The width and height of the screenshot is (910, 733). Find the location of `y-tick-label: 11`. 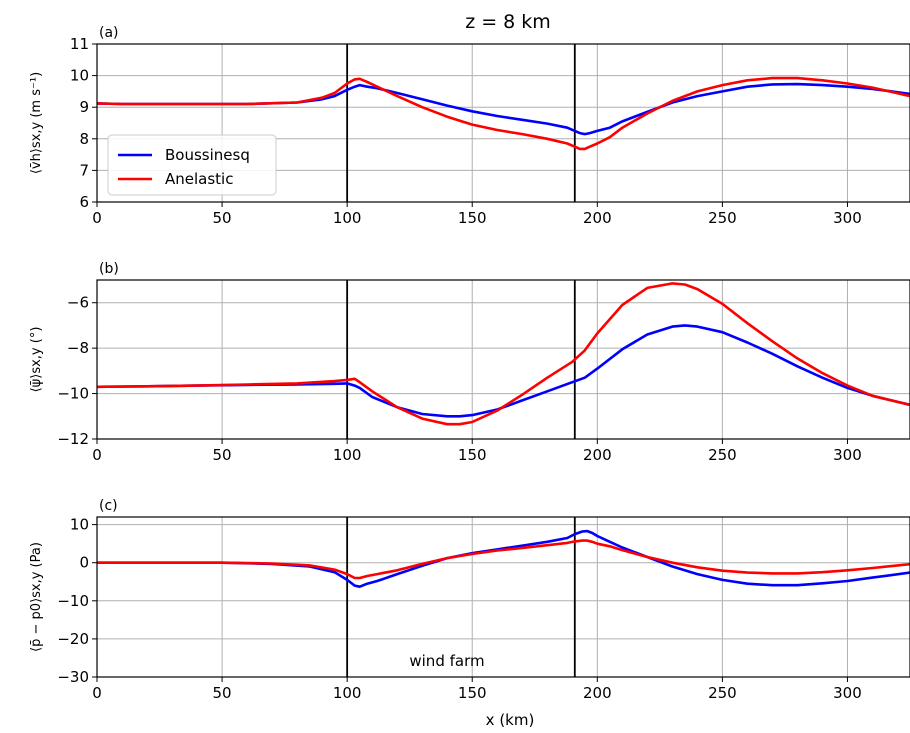

y-tick-label: 11 is located at coordinates (79, 44).